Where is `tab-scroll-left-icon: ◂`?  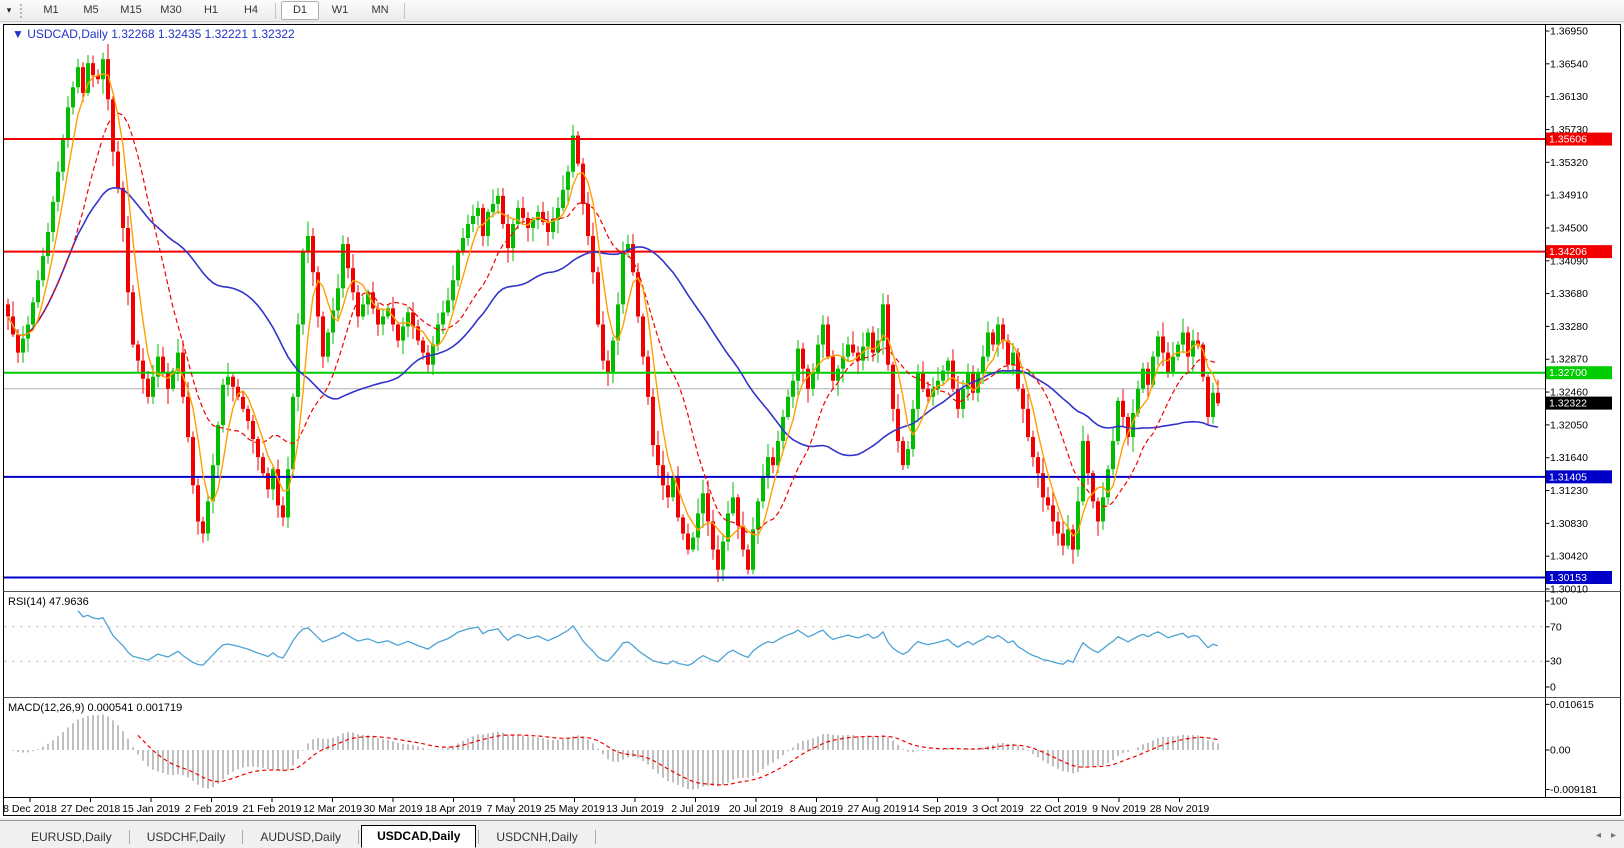
tab-scroll-left-icon: ◂ is located at coordinates (1598, 835).